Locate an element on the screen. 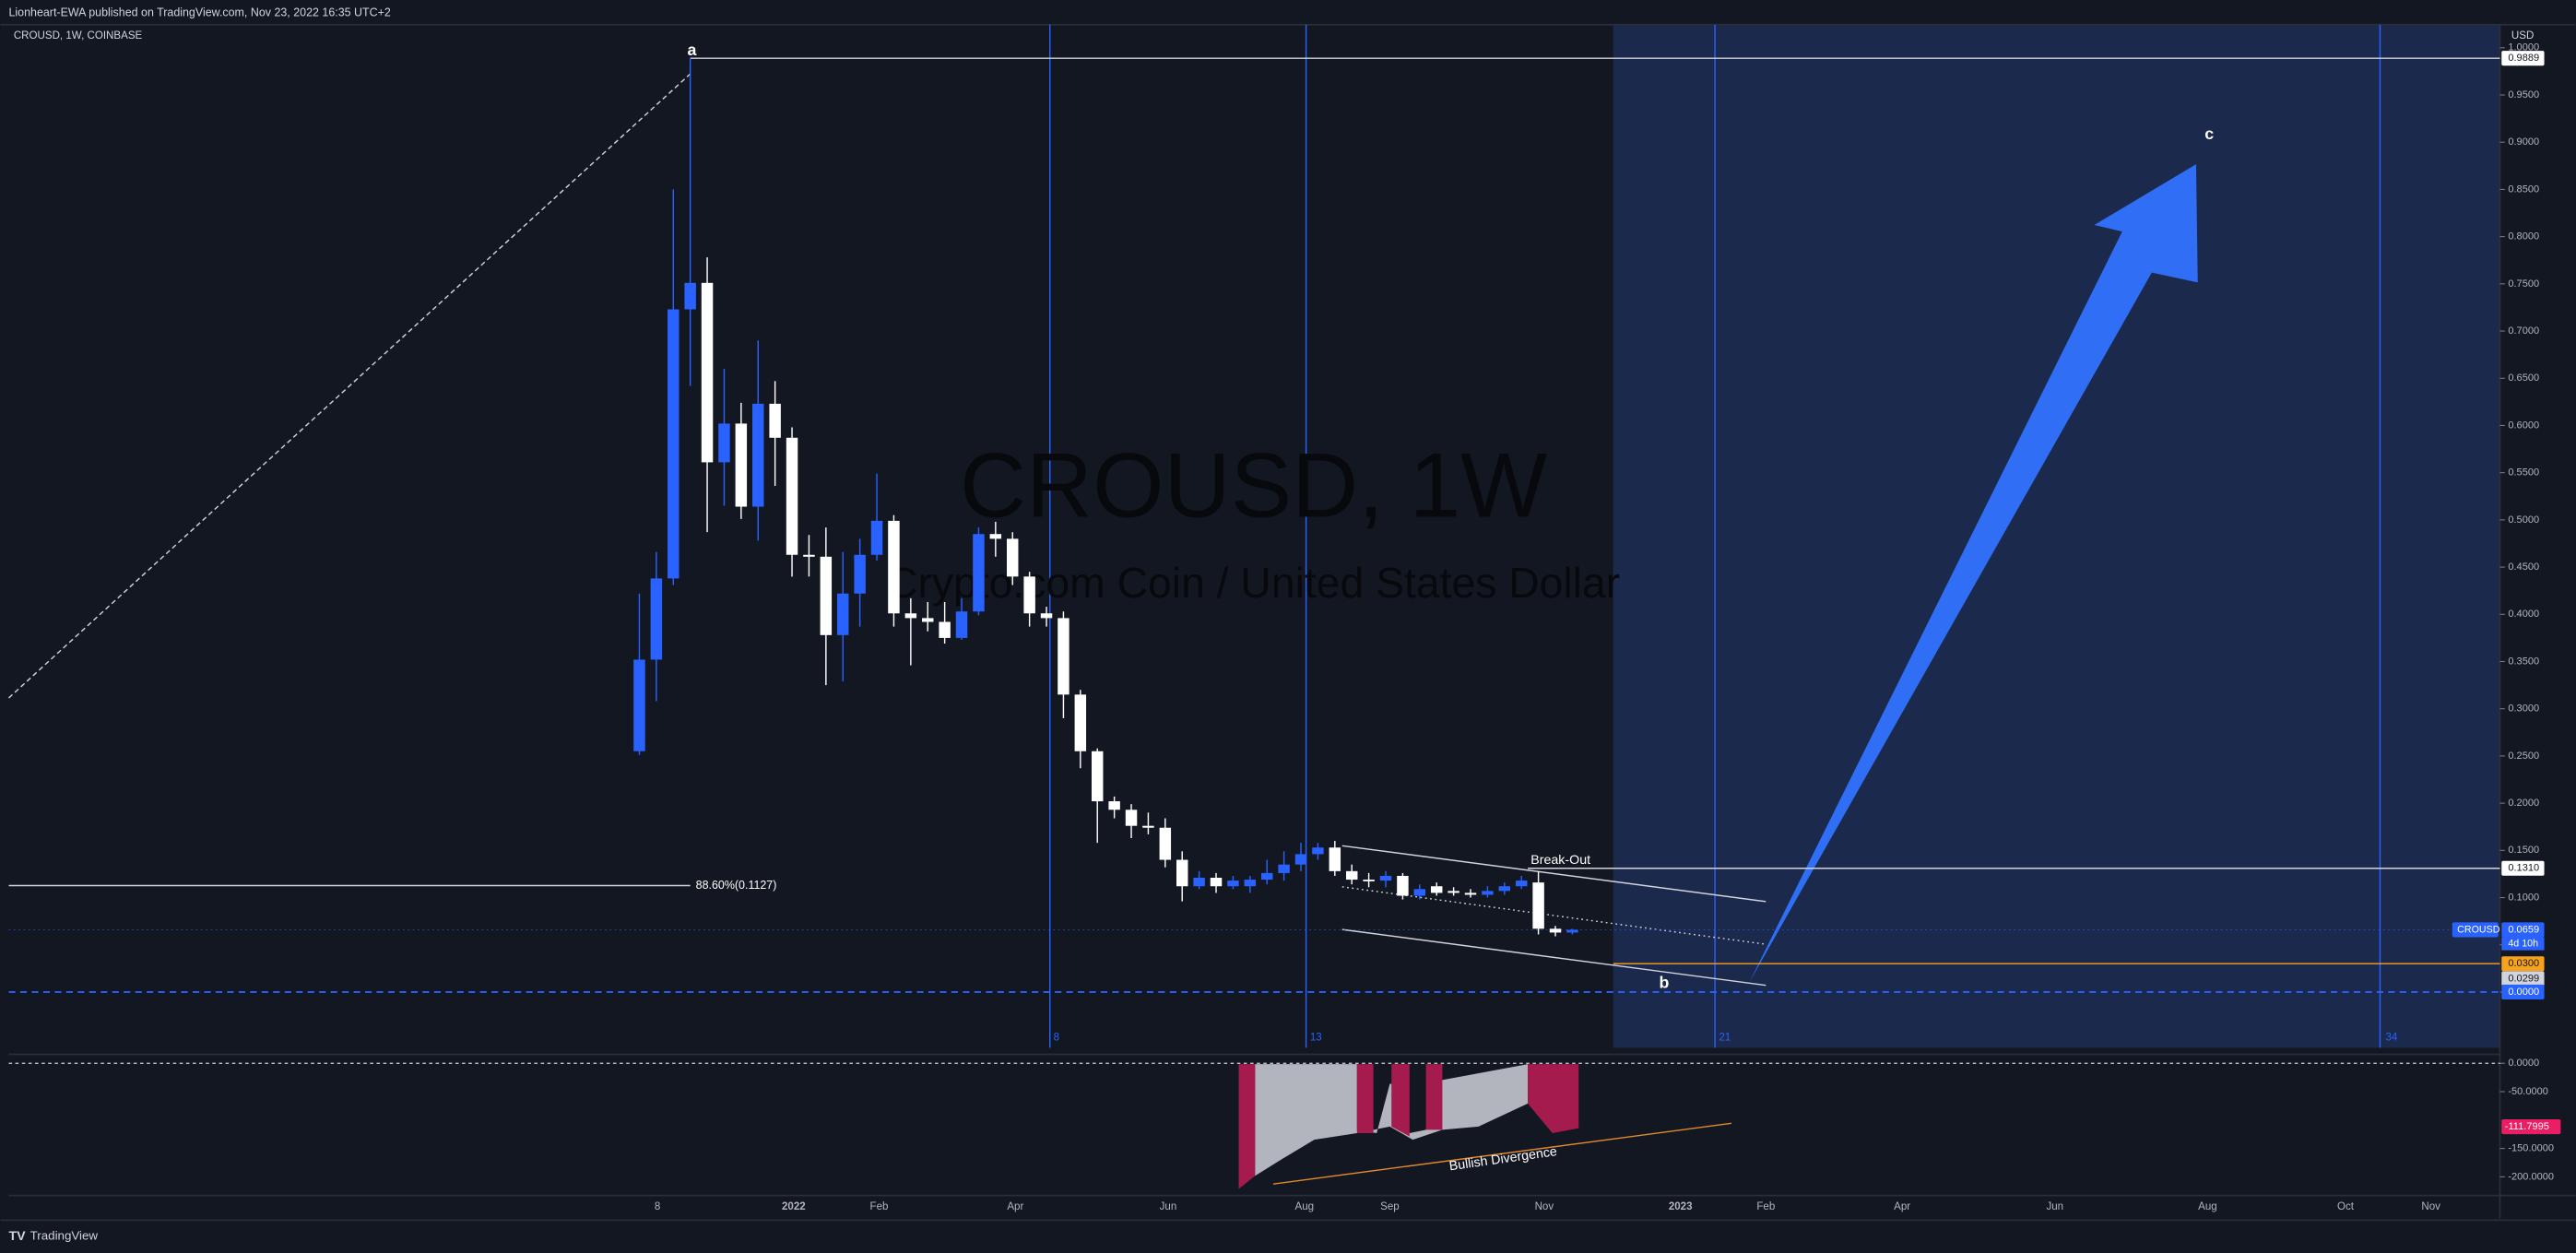 This screenshot has height=1253, width=2576. wave-line is located at coordinates (349, 386).